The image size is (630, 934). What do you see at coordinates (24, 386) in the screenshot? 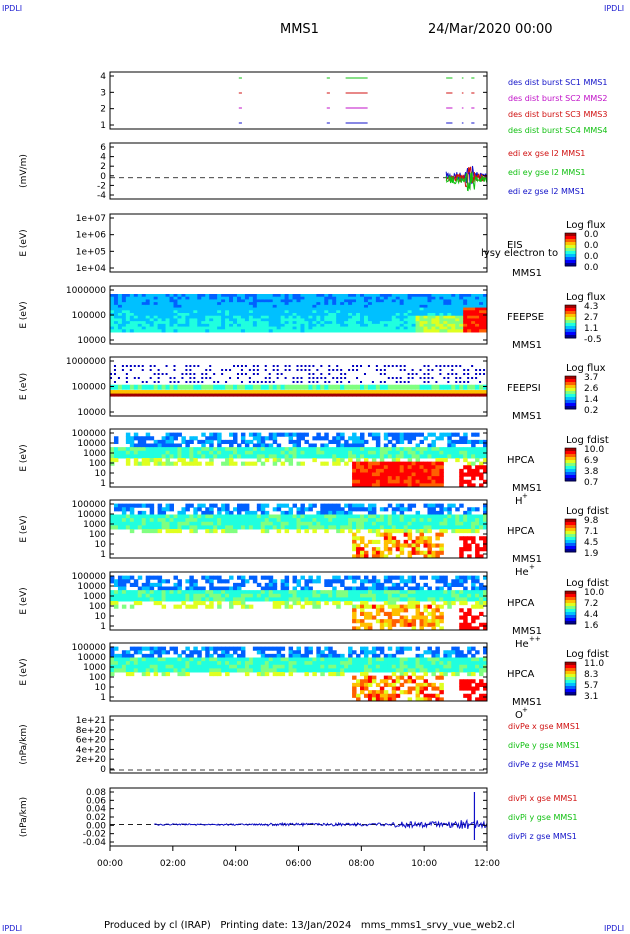
I see `y-axis-label: E (eV)` at bounding box center [24, 386].